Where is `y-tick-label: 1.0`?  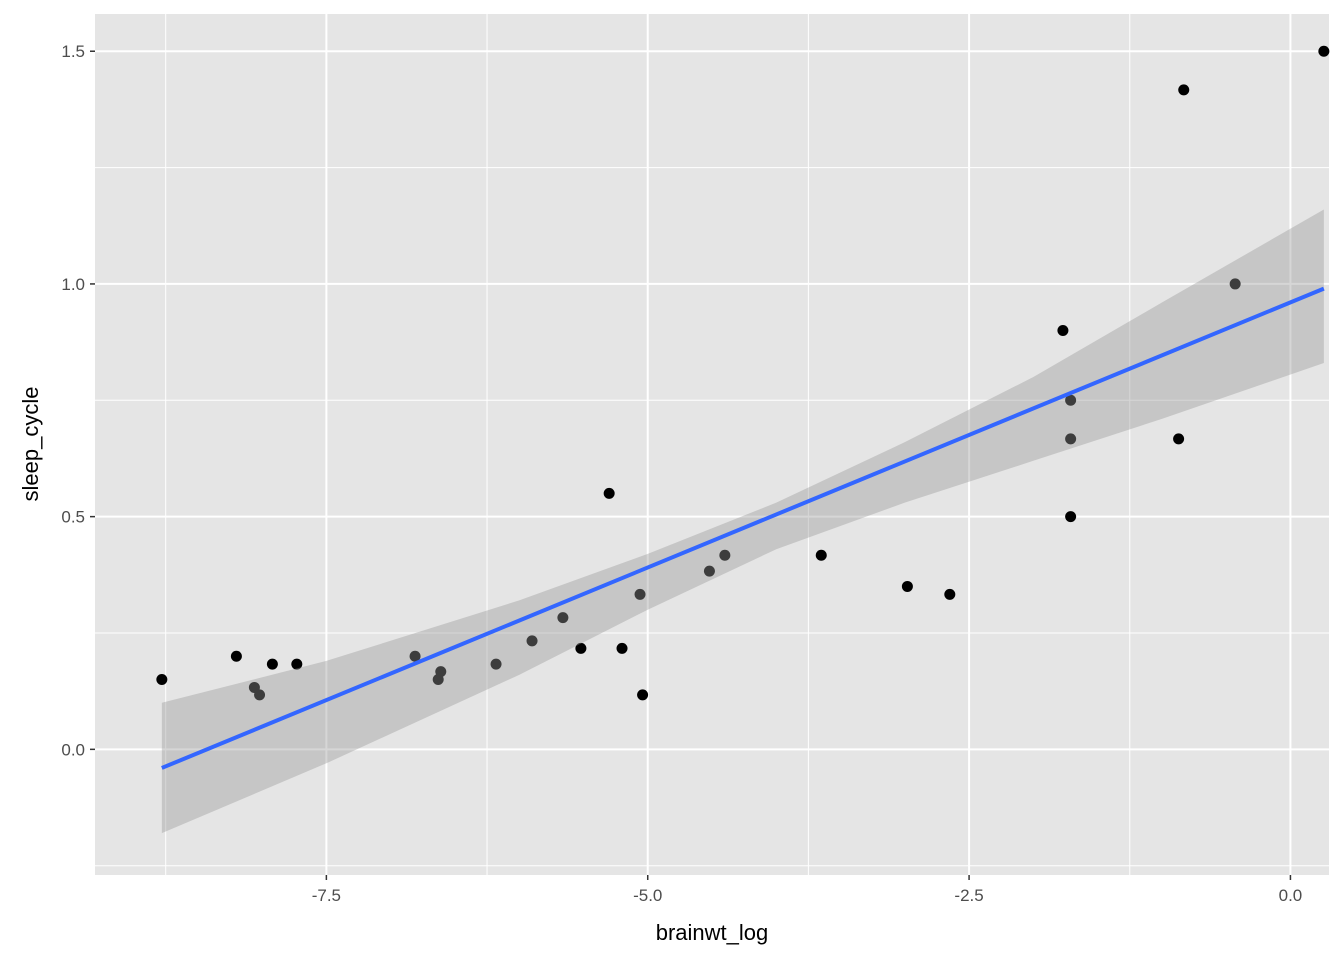
y-tick-label: 1.0 is located at coordinates (73, 284).